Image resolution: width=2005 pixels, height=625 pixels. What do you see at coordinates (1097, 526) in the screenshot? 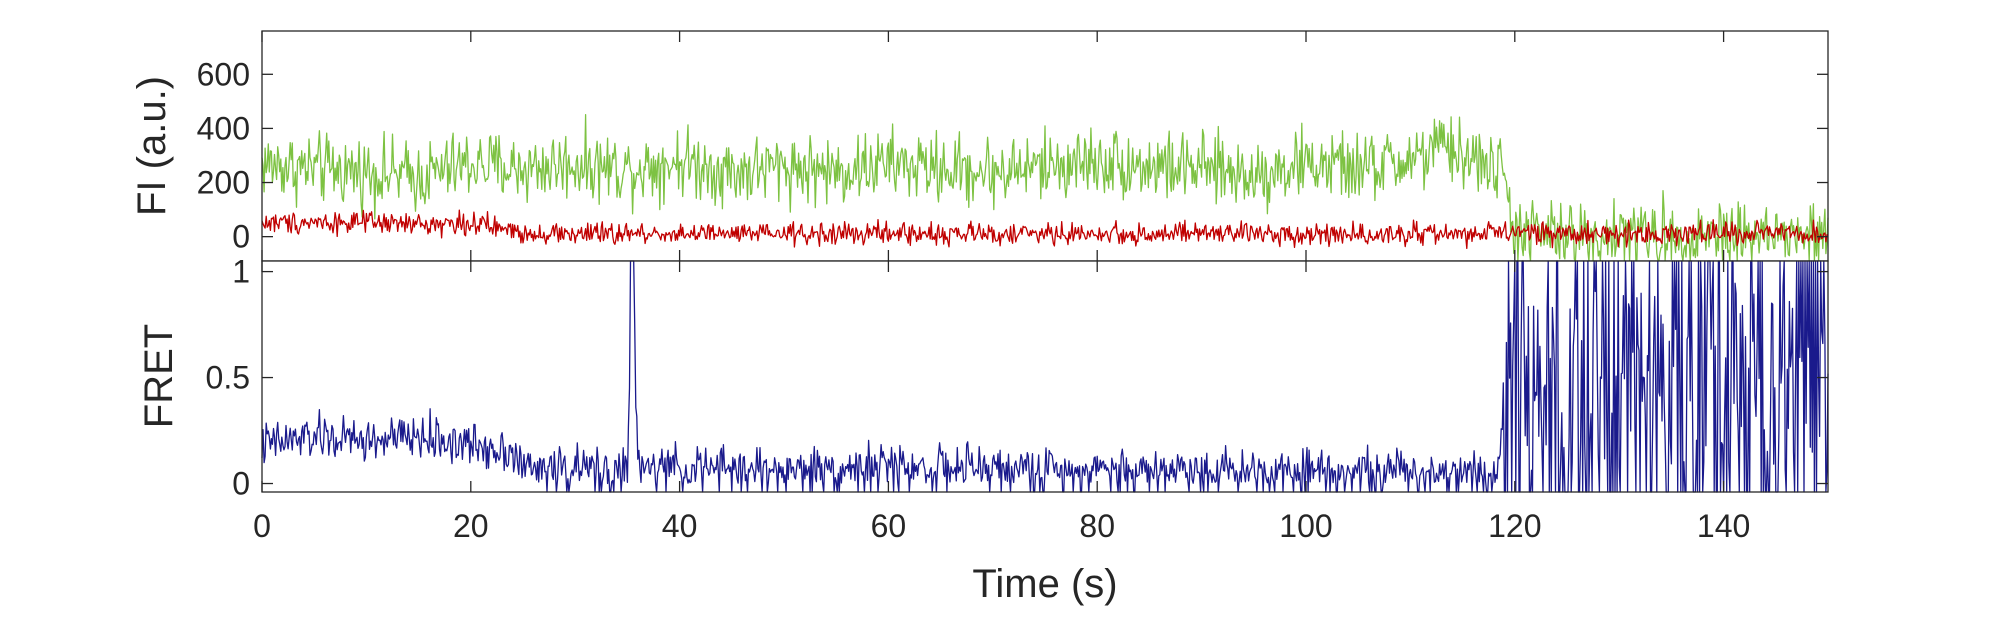
I see `fret-xtick-label: 80` at bounding box center [1097, 526].